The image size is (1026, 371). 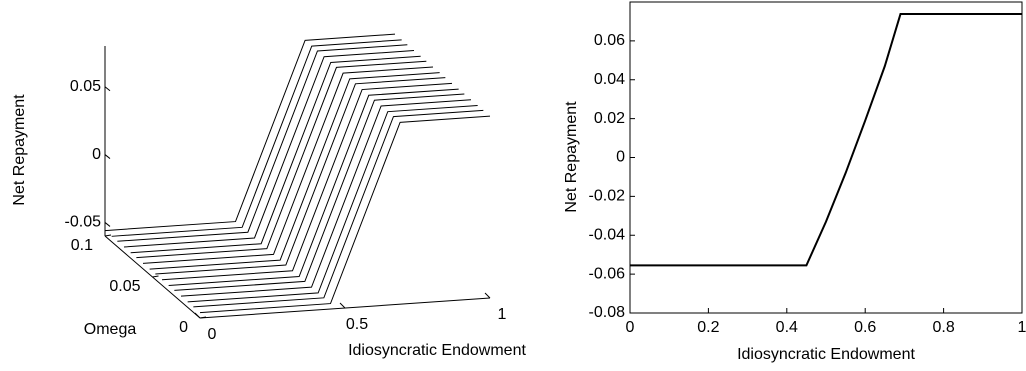 I want to click on y-tick-label: 0.05, so click(x=124, y=286).